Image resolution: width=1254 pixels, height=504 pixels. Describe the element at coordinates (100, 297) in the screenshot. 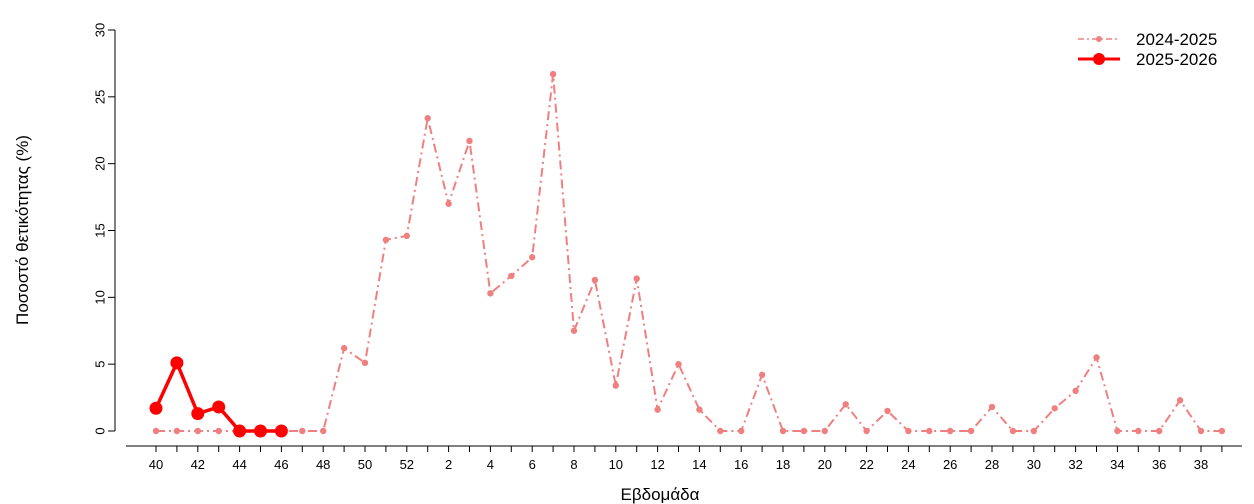

I see `y-tick-label: 10` at that location.